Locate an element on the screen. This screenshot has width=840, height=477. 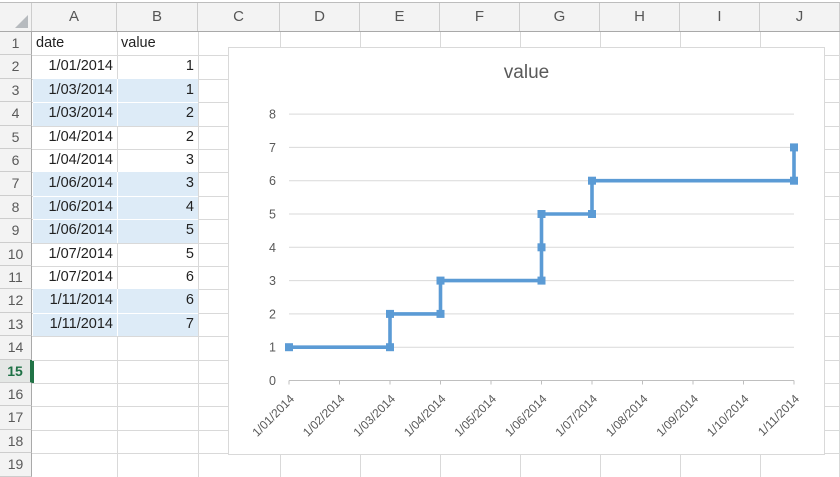
x-axis-label: 1/10/2014 is located at coordinates (728, 415).